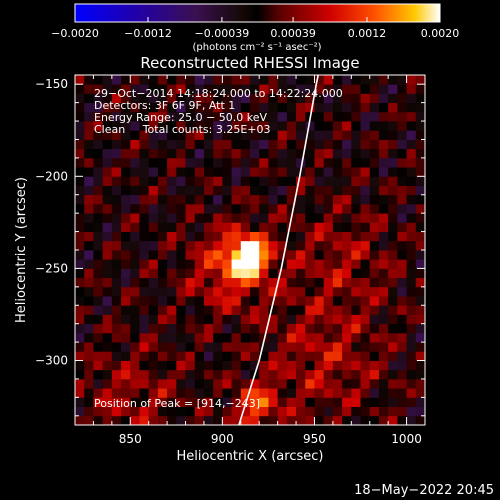  I want to click on x-tick-label: 1000, so click(406, 439).